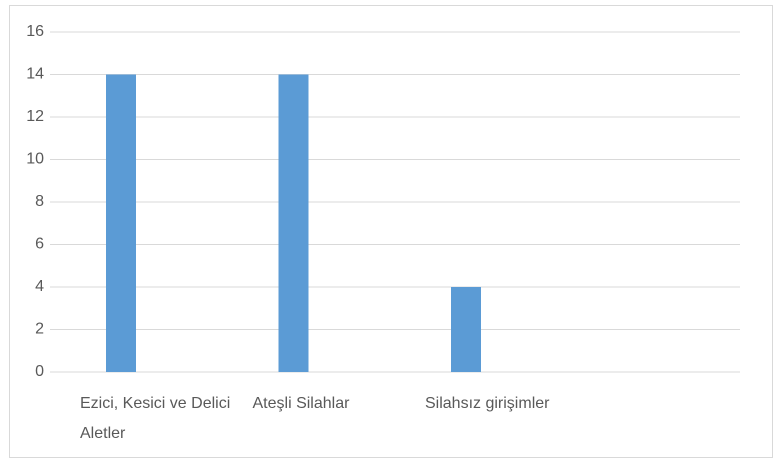 The image size is (783, 464). I want to click on y-tick-label: 6, so click(39, 244).